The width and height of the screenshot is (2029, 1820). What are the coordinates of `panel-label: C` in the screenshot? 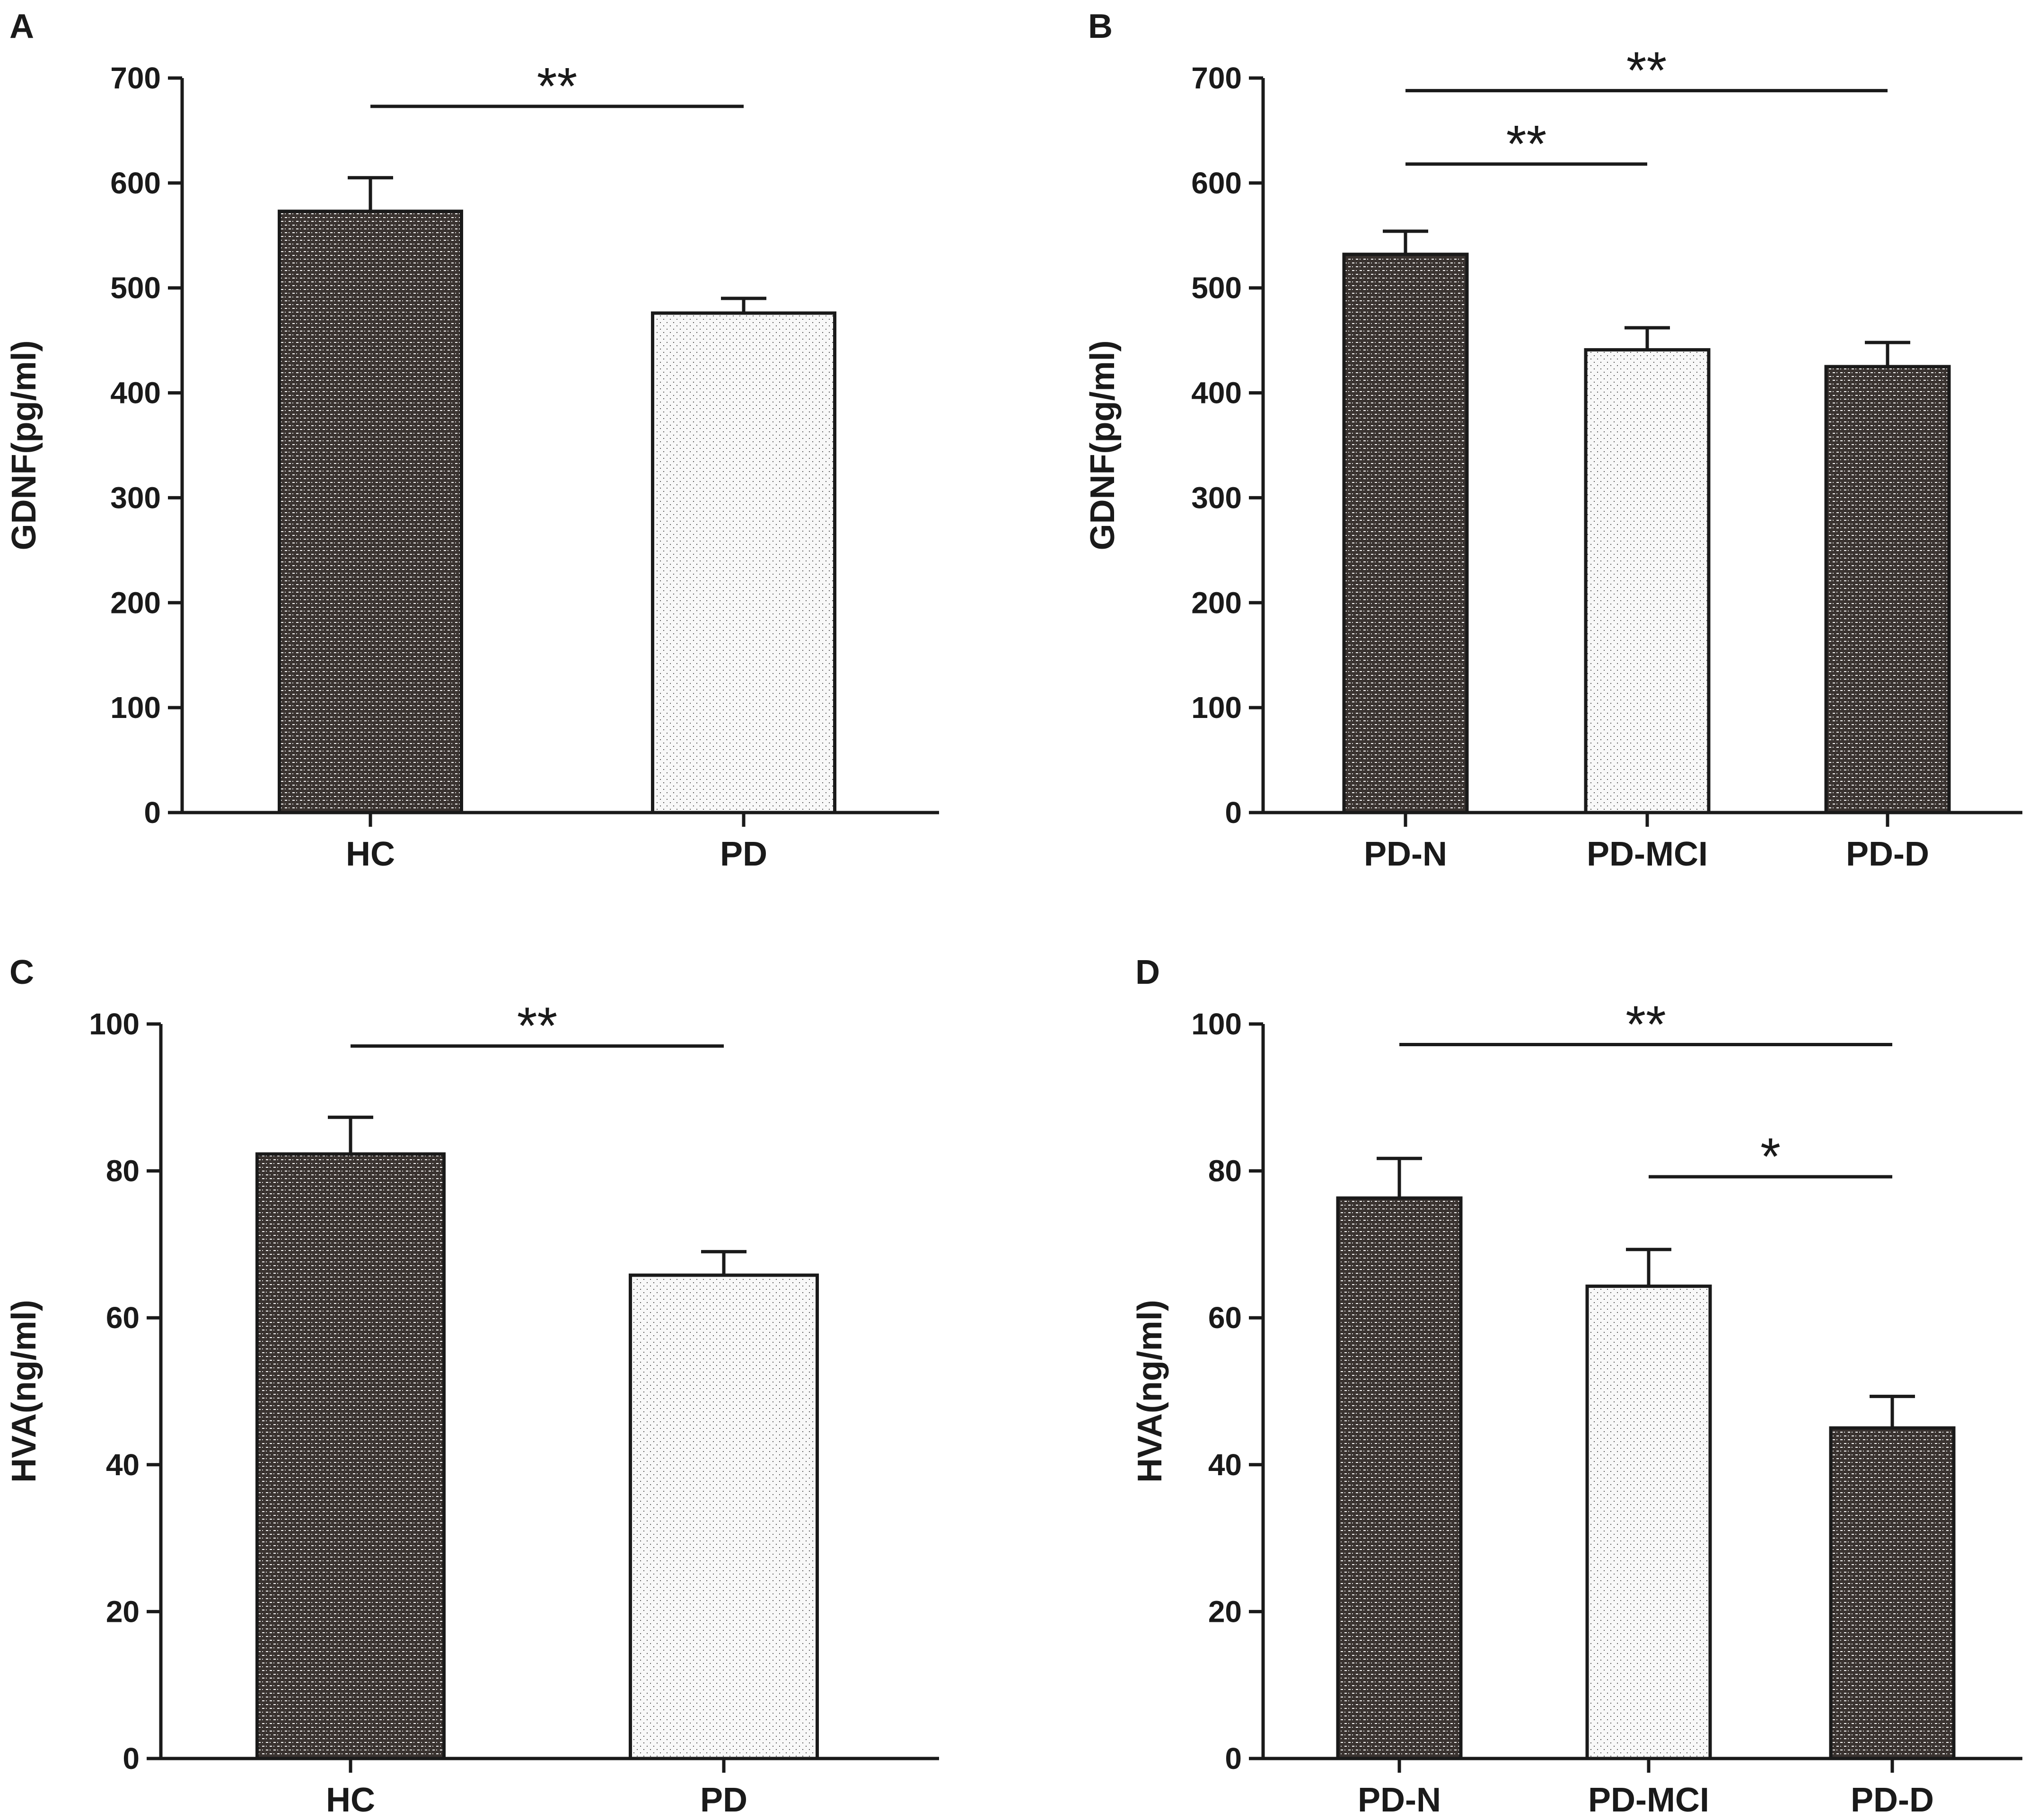 It's located at (21, 973).